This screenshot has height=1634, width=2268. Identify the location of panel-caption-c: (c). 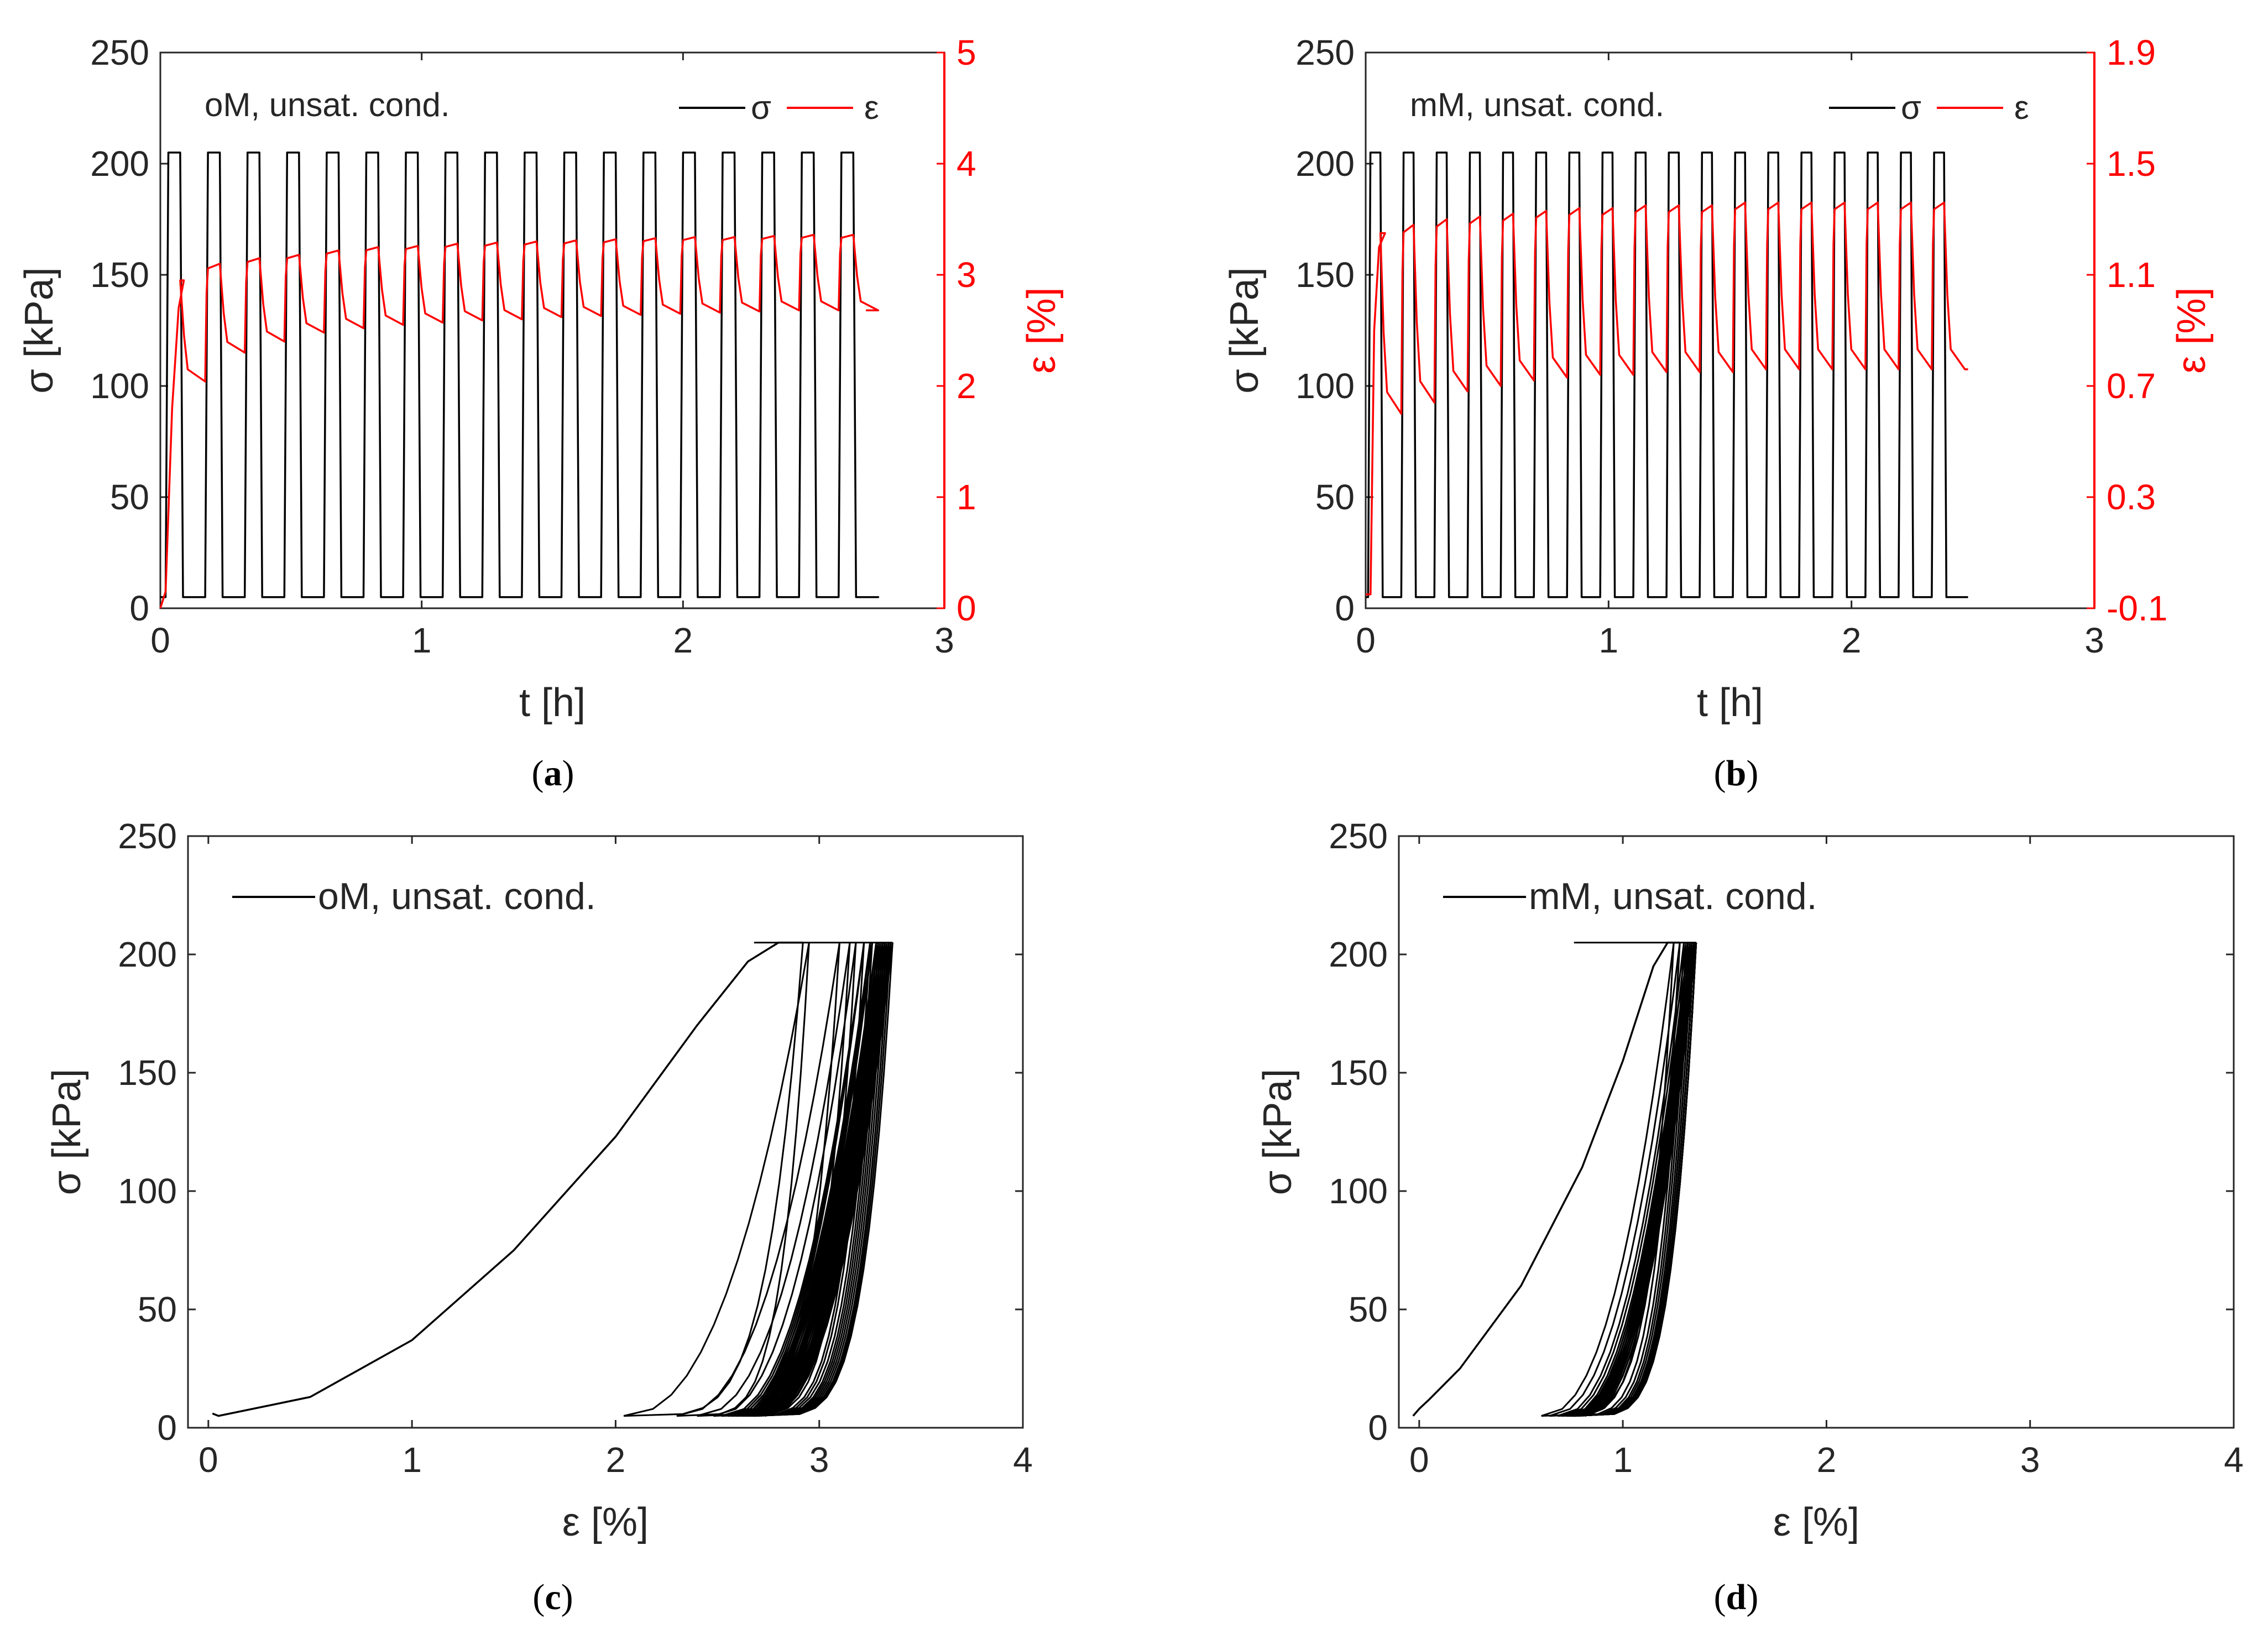
(552, 1597).